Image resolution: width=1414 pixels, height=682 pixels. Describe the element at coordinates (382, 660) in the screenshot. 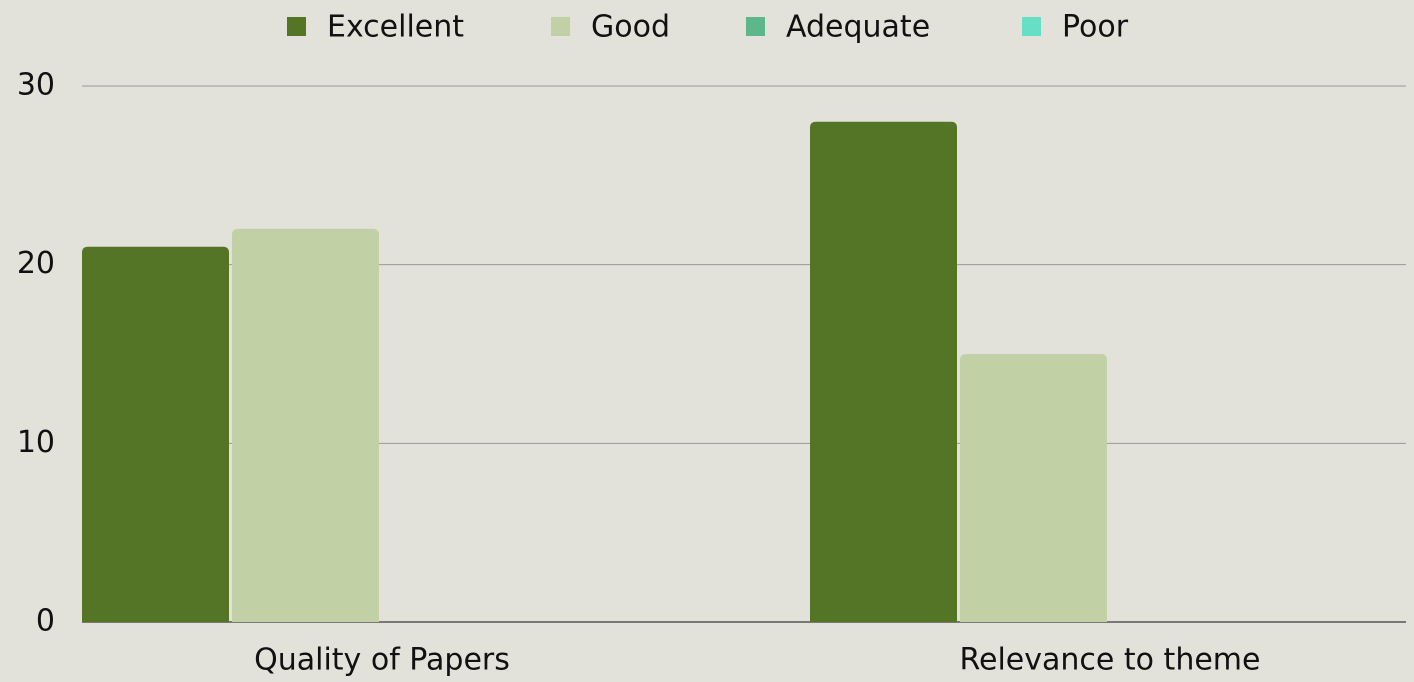

I see `x-tick-label: Quality of Papers` at that location.